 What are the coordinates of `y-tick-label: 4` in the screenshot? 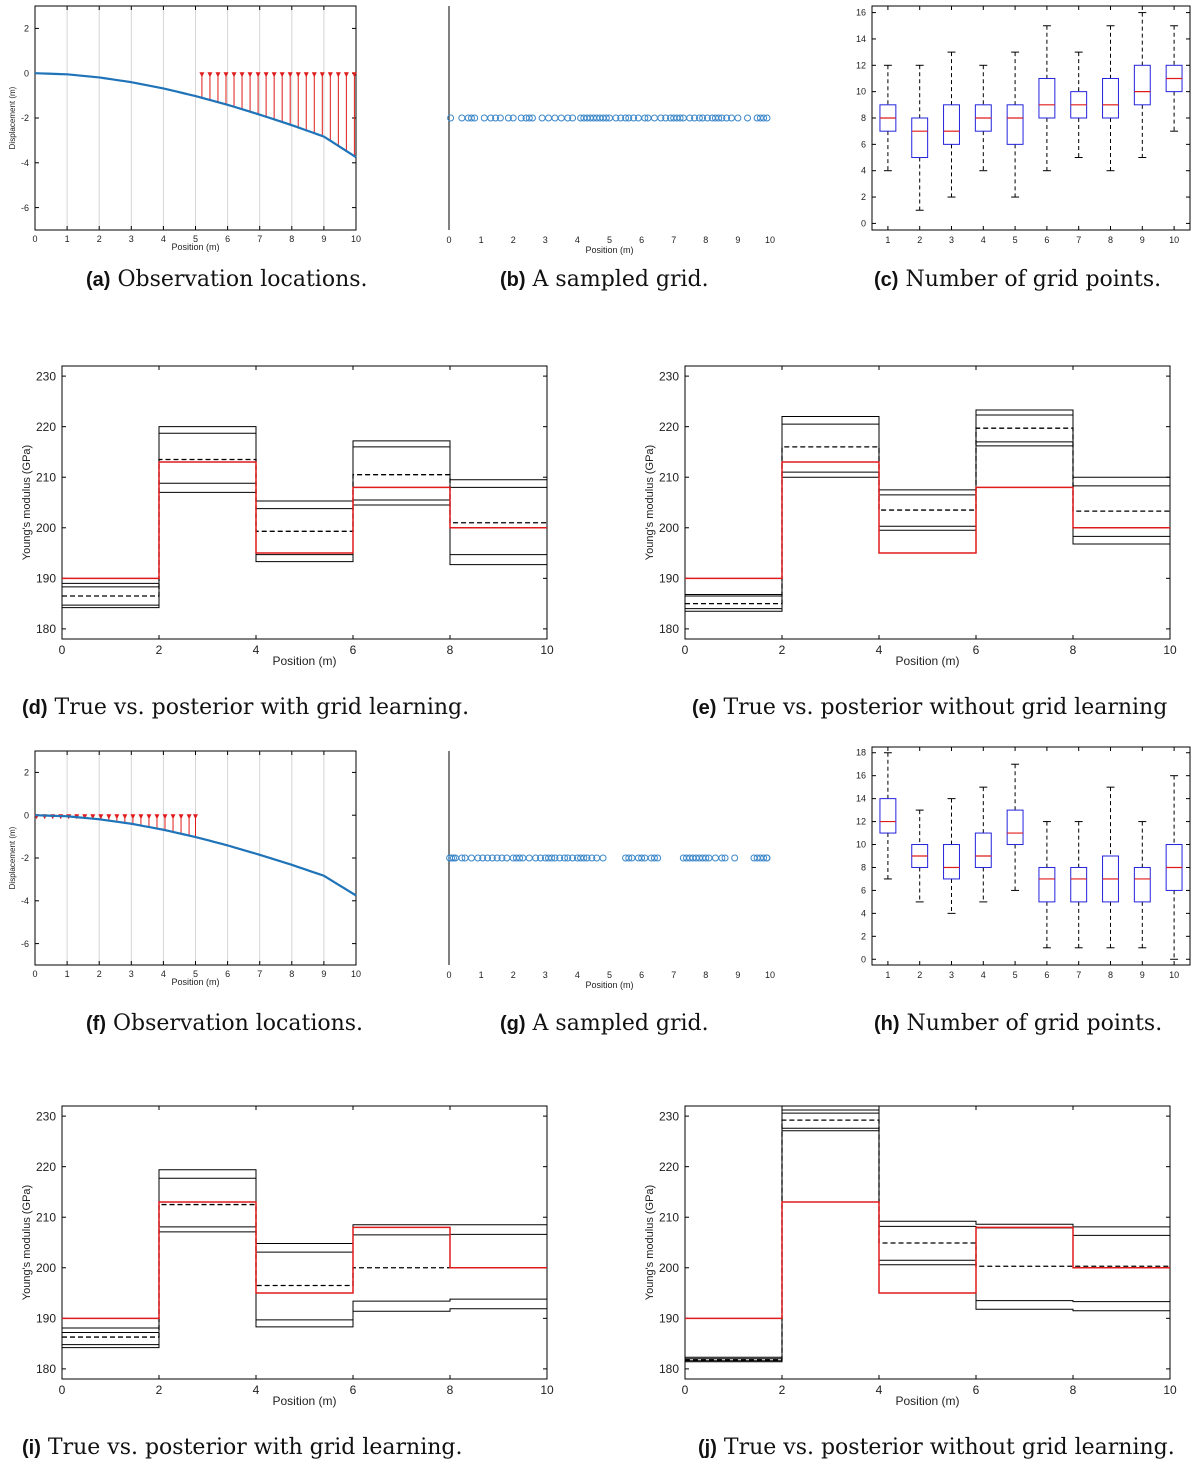 It's located at (863, 913).